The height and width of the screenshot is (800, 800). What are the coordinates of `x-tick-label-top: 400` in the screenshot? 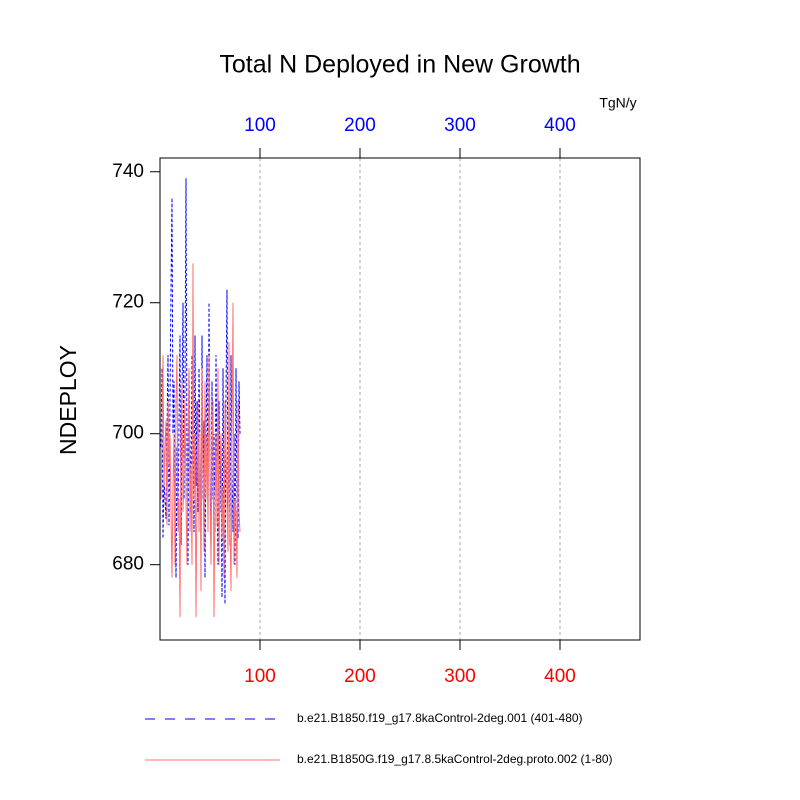 It's located at (560, 125).